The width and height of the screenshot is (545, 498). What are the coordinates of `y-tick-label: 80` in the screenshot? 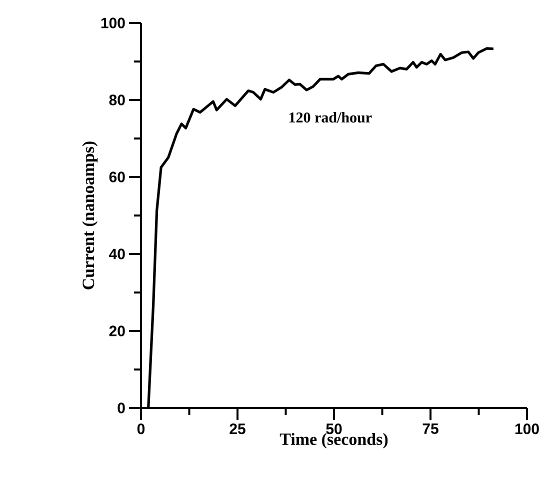 It's located at (117, 100).